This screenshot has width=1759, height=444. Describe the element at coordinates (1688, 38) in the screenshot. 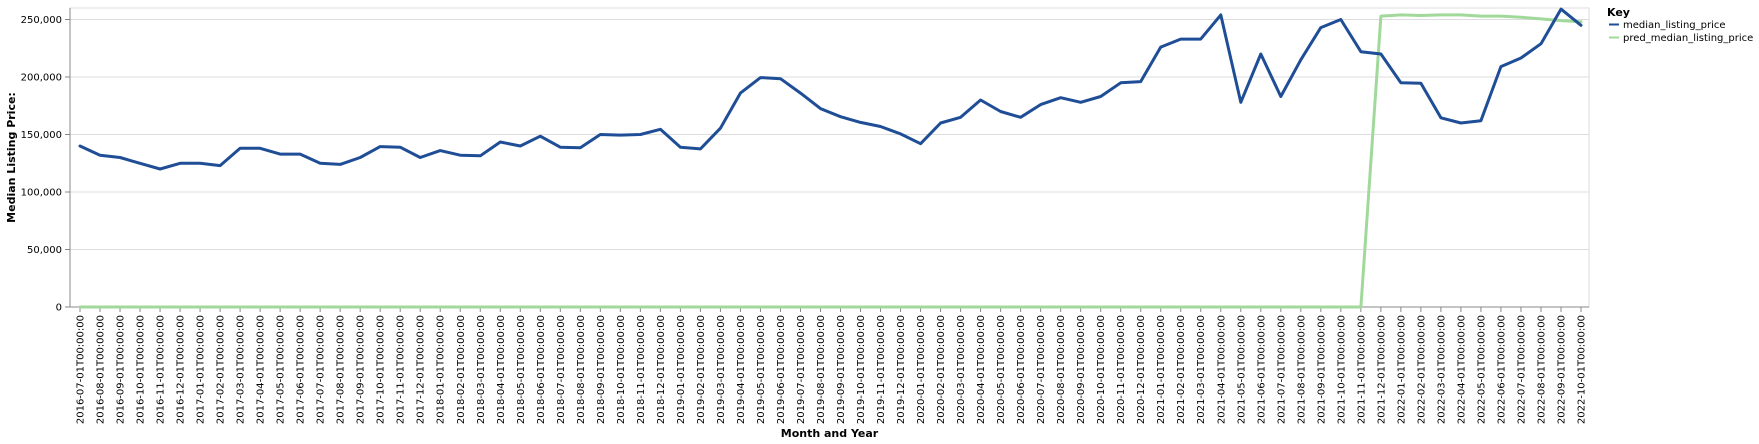

I see `legend-label: pred_median_listing_price` at that location.